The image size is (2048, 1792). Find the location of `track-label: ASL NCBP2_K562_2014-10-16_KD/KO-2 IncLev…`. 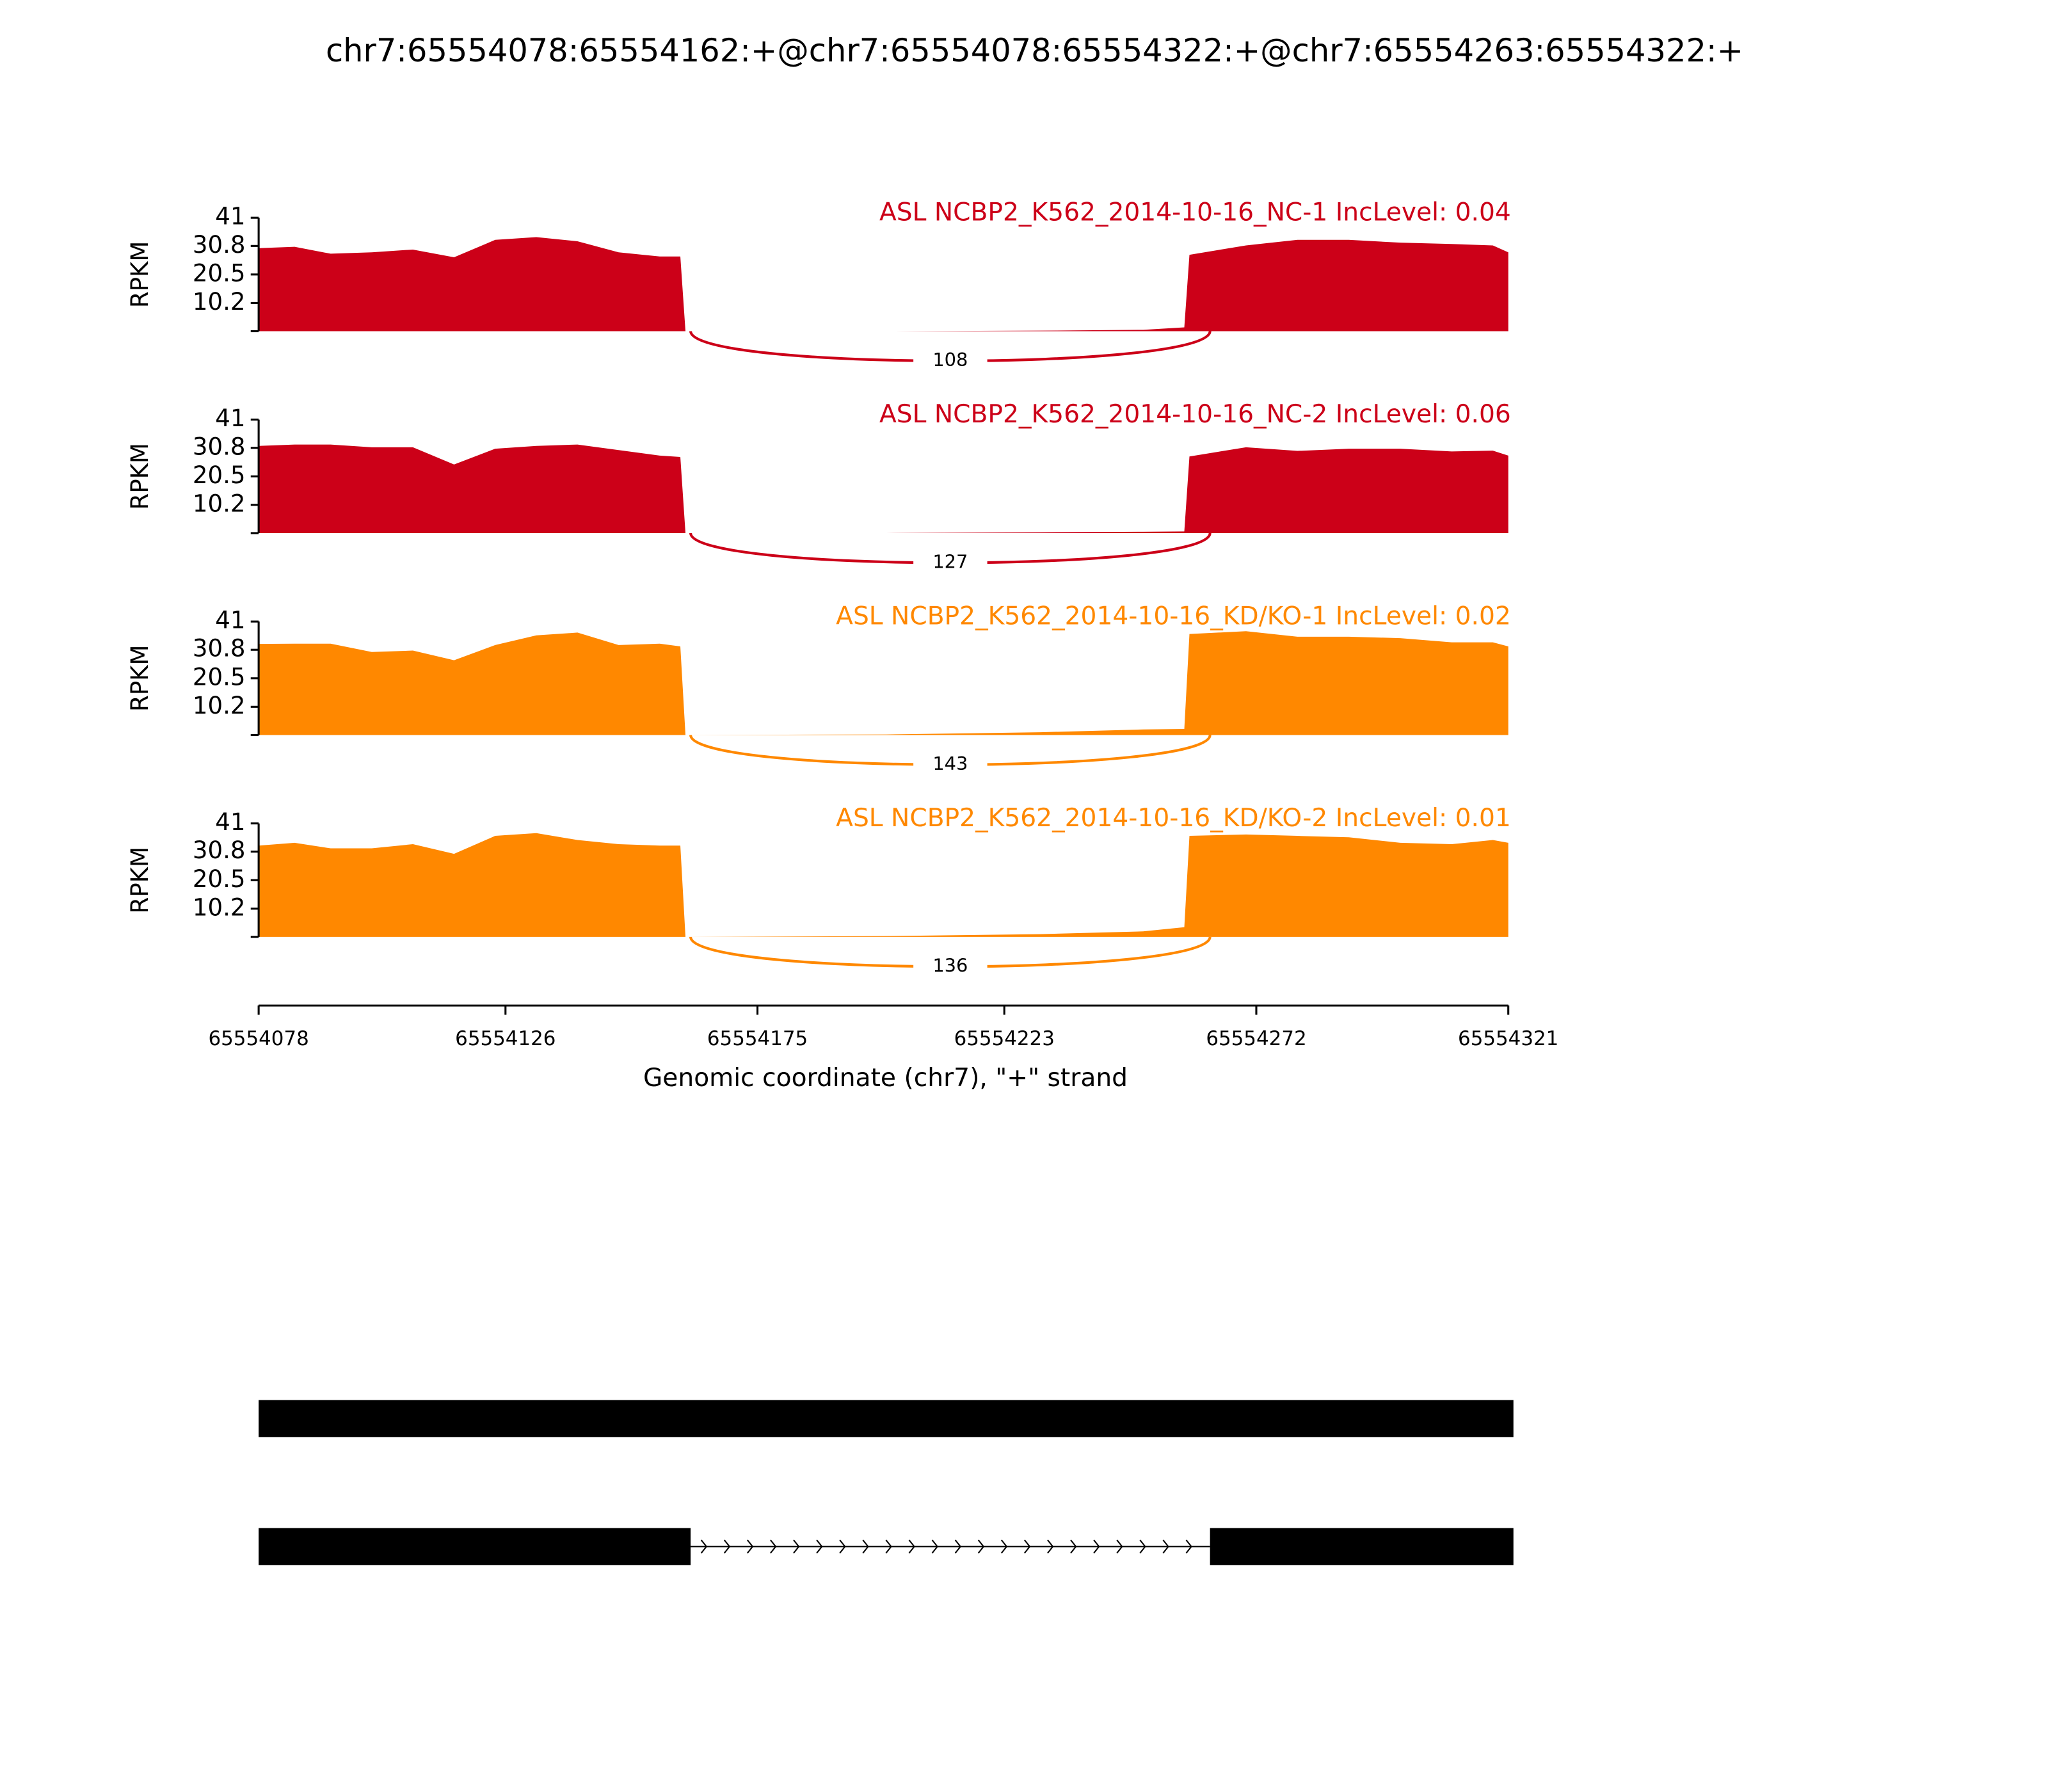

track-label: ASL NCBP2_K562_2014-10-16_KD/KO-2 IncLev… is located at coordinates (1173, 818).